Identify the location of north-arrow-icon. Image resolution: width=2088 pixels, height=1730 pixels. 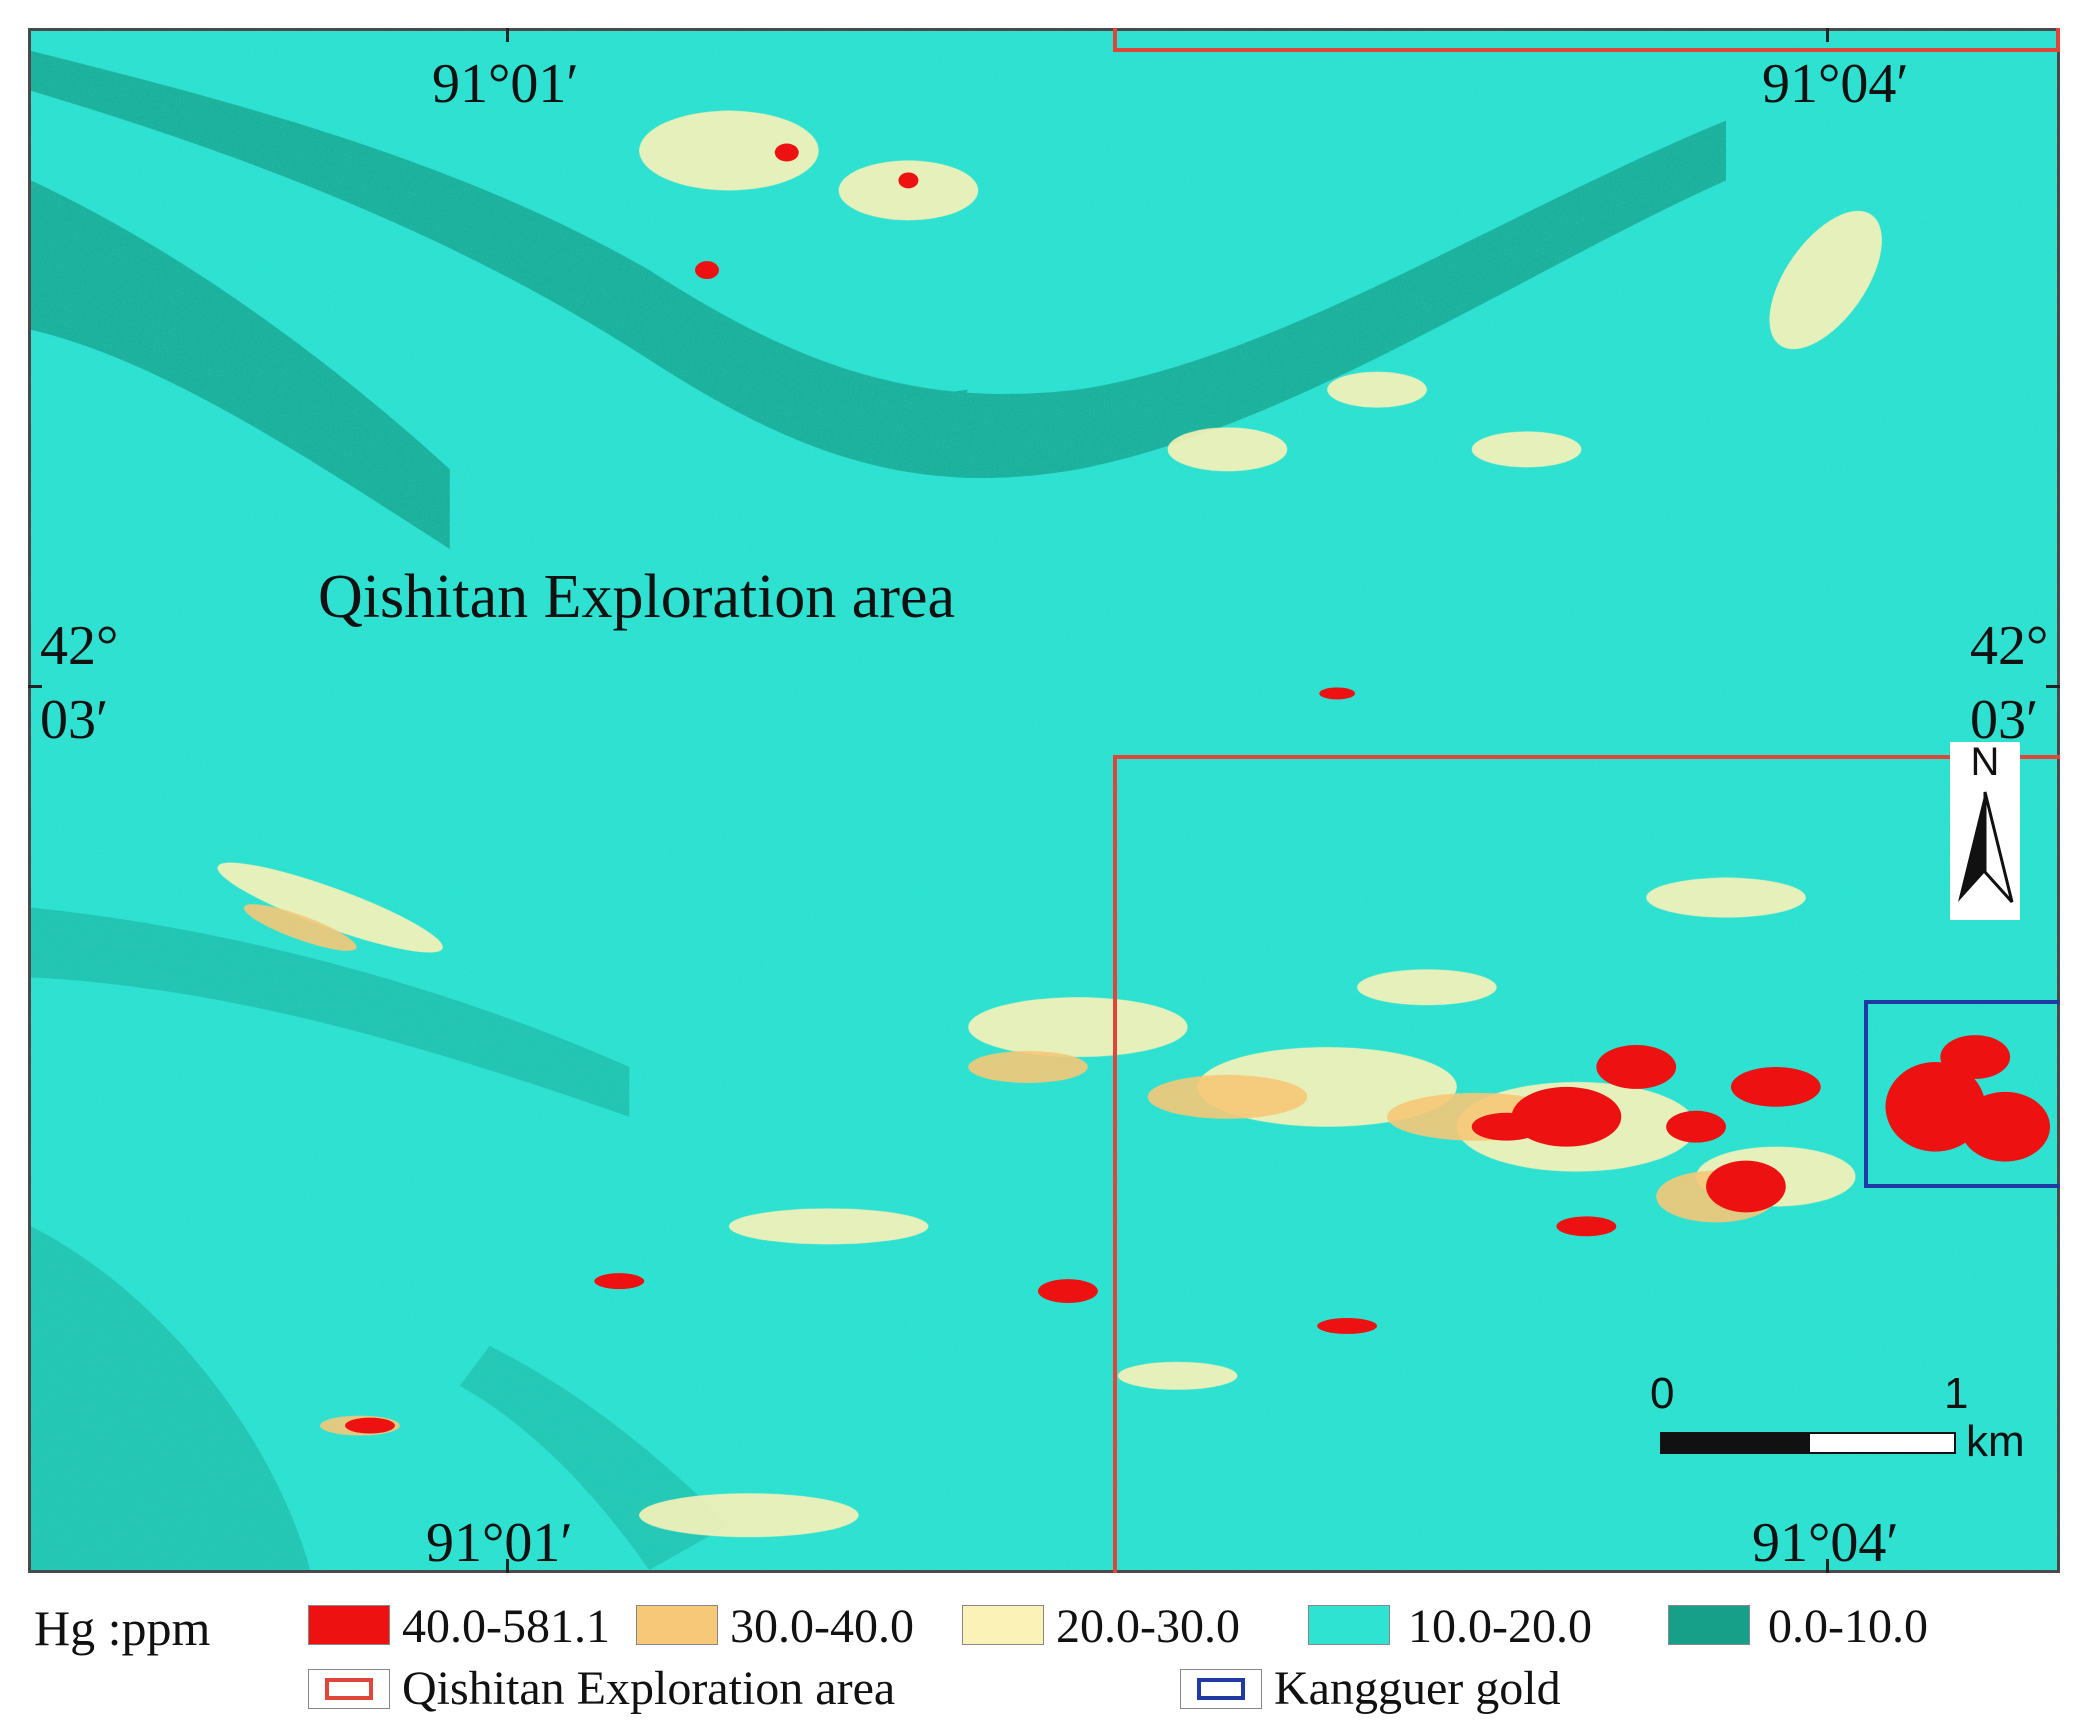
(1986, 847).